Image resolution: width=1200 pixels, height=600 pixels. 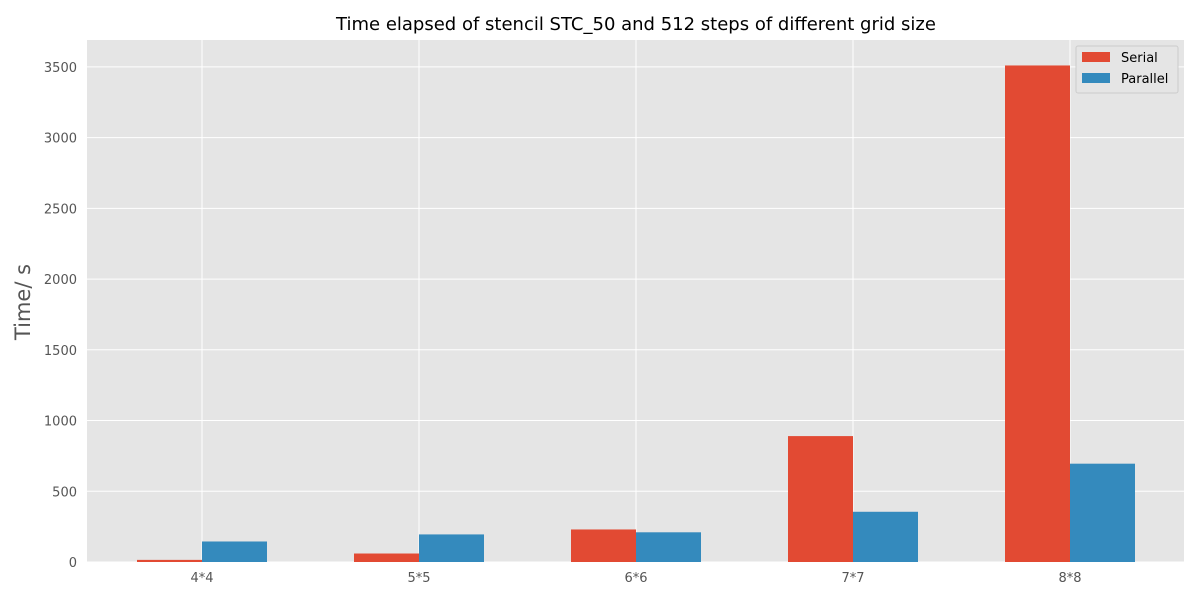 I want to click on x-tick-label: 5*5, so click(x=418, y=578).